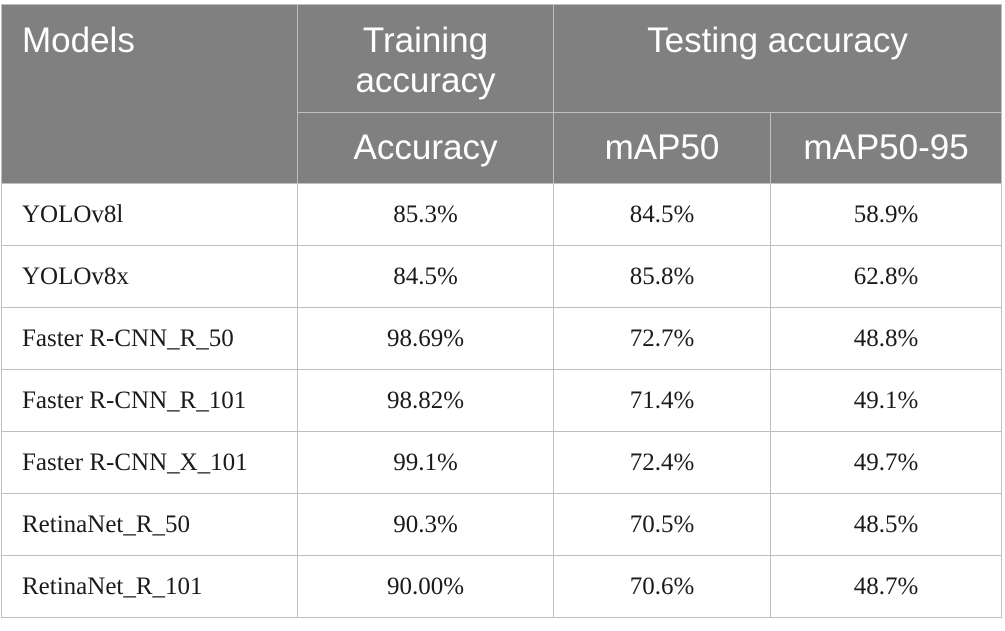  I want to click on header-models: Models, so click(149, 94).